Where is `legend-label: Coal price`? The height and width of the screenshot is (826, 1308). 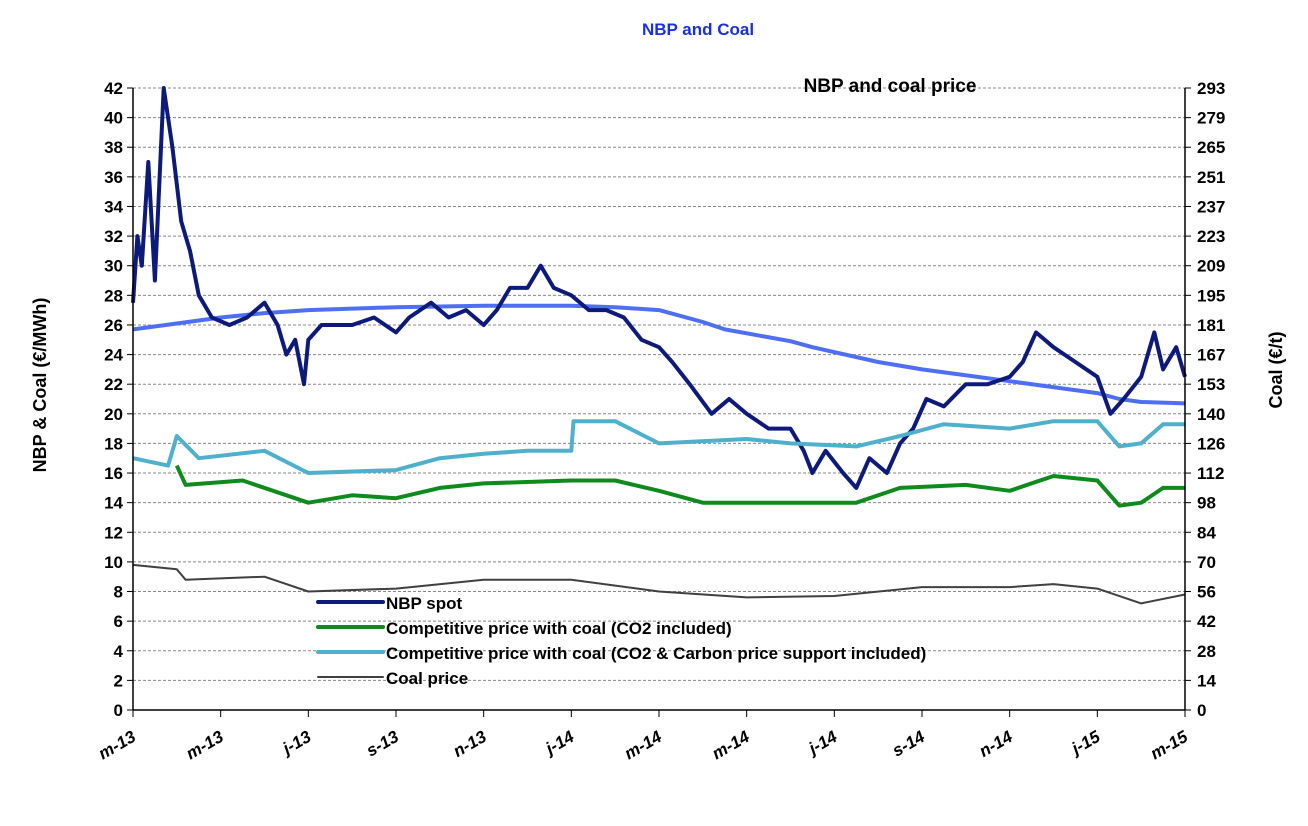
legend-label: Coal price is located at coordinates (427, 678).